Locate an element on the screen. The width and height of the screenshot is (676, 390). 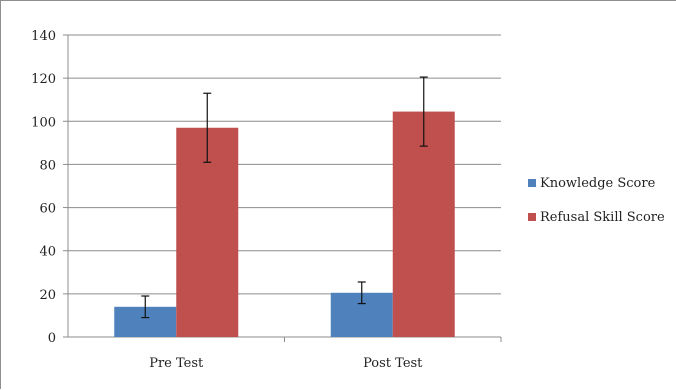
x-category-label: Pre Test is located at coordinates (176, 363).